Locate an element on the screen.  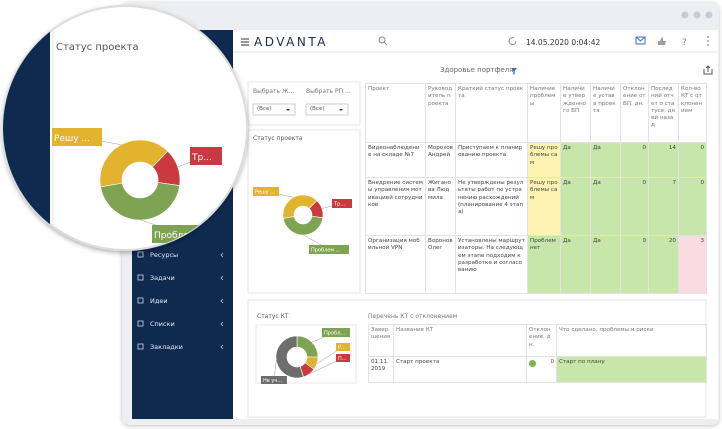
menu-item: Ресурсы is located at coordinates (164, 255).